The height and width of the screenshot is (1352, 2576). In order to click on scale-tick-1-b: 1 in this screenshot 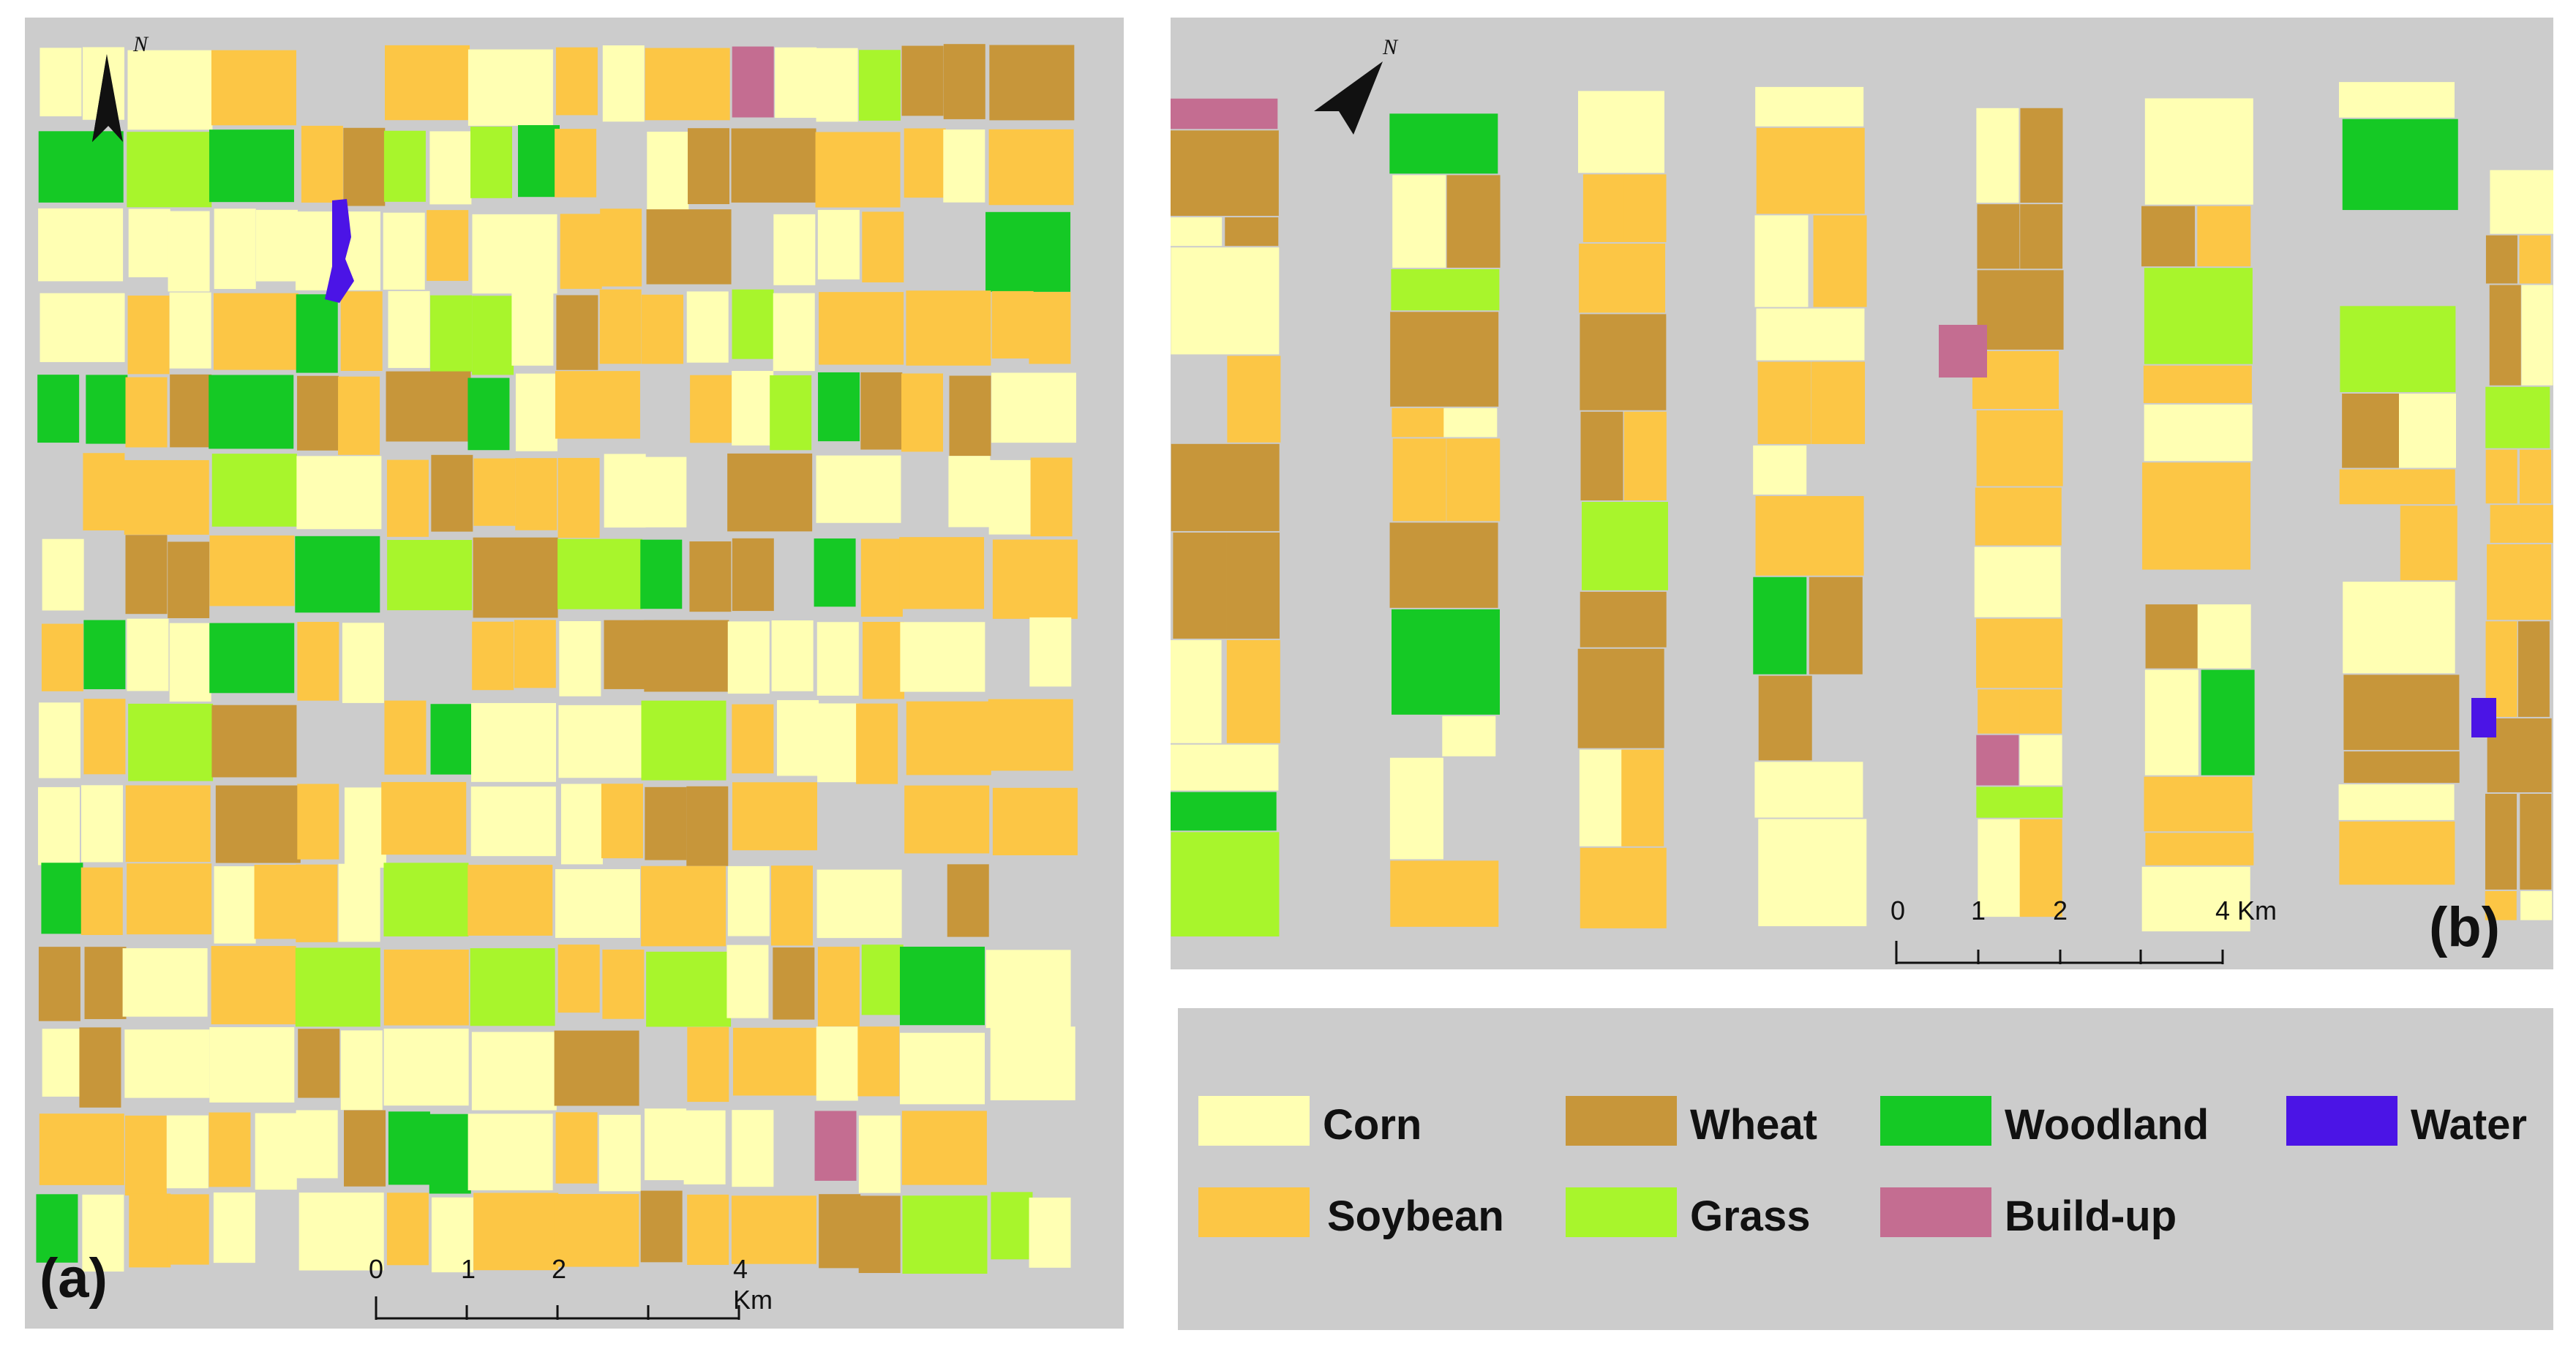, I will do `click(1978, 910)`.